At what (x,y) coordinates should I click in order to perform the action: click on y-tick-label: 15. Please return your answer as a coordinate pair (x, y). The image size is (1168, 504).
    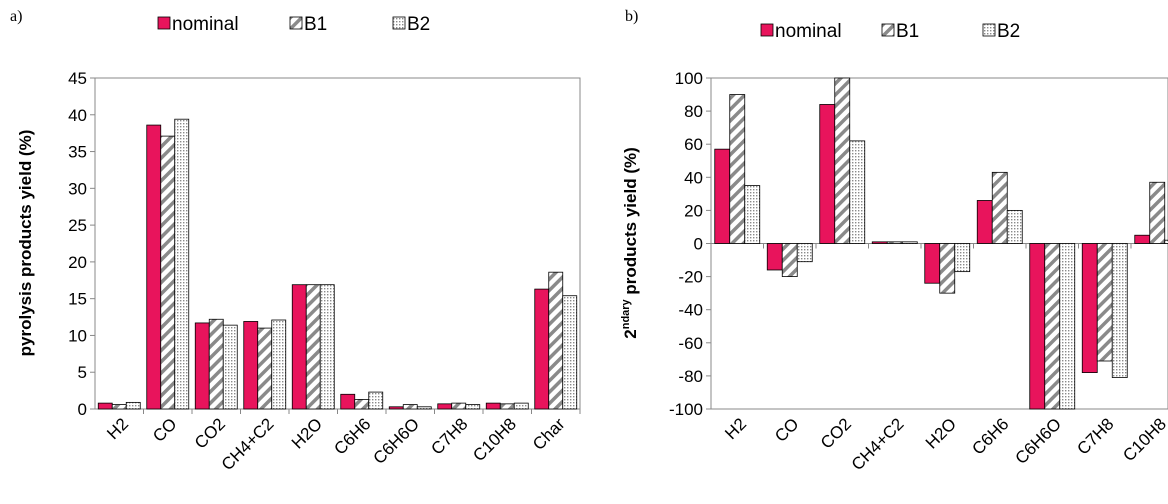
    Looking at the image, I should click on (77, 299).